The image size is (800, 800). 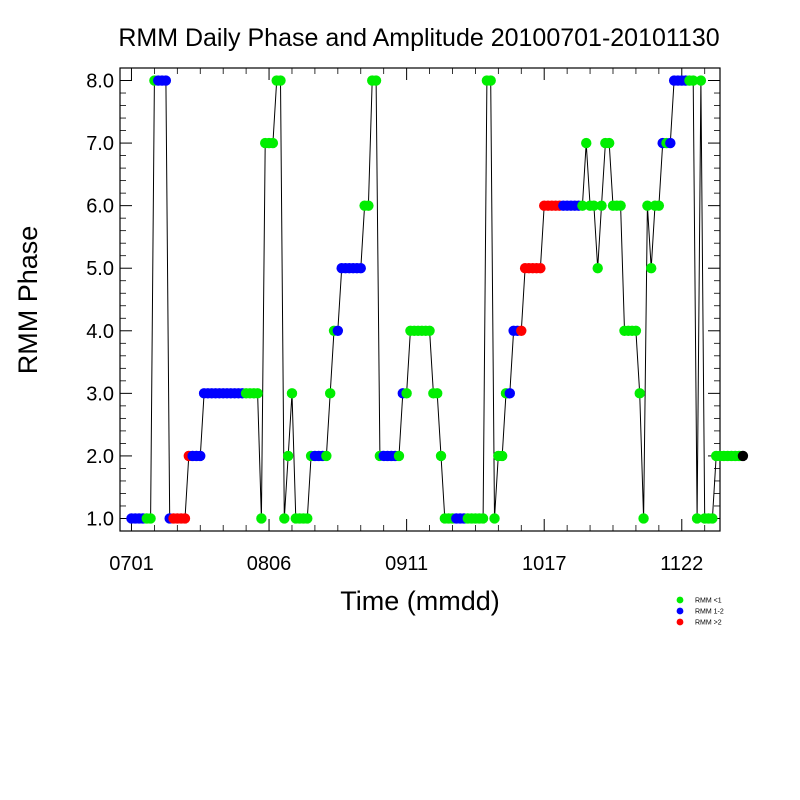 What do you see at coordinates (100, 269) in the screenshot?
I see `y-tick-label: 5.0` at bounding box center [100, 269].